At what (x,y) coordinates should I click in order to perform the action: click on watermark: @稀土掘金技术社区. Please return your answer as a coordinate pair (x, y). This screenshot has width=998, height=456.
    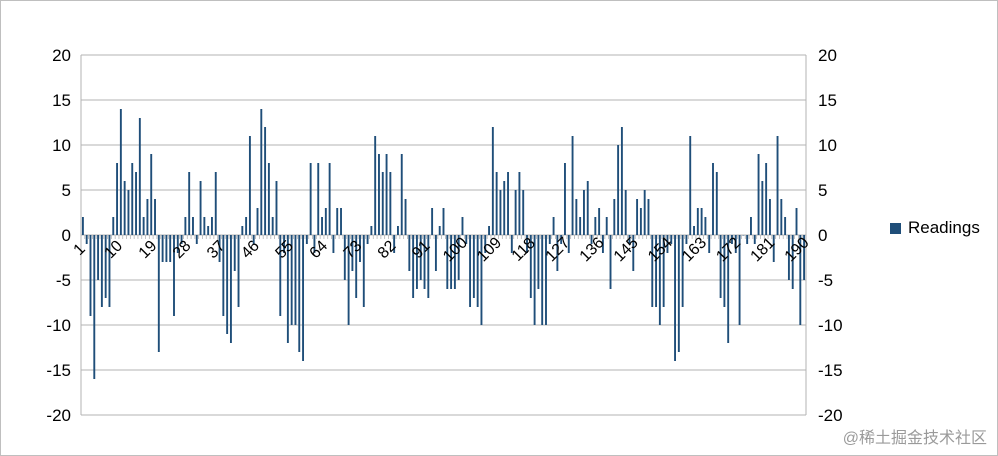
    Looking at the image, I should click on (914, 438).